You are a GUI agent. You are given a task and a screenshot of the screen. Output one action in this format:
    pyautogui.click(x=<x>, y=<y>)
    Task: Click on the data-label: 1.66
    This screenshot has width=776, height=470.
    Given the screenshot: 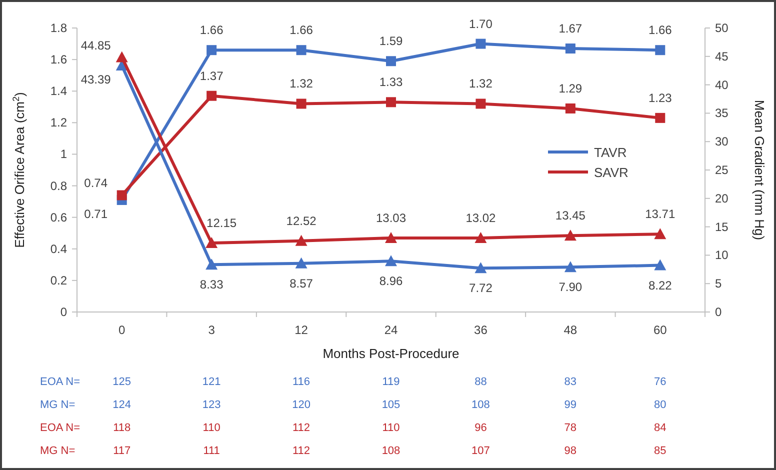 What is the action you would take?
    pyautogui.click(x=212, y=30)
    